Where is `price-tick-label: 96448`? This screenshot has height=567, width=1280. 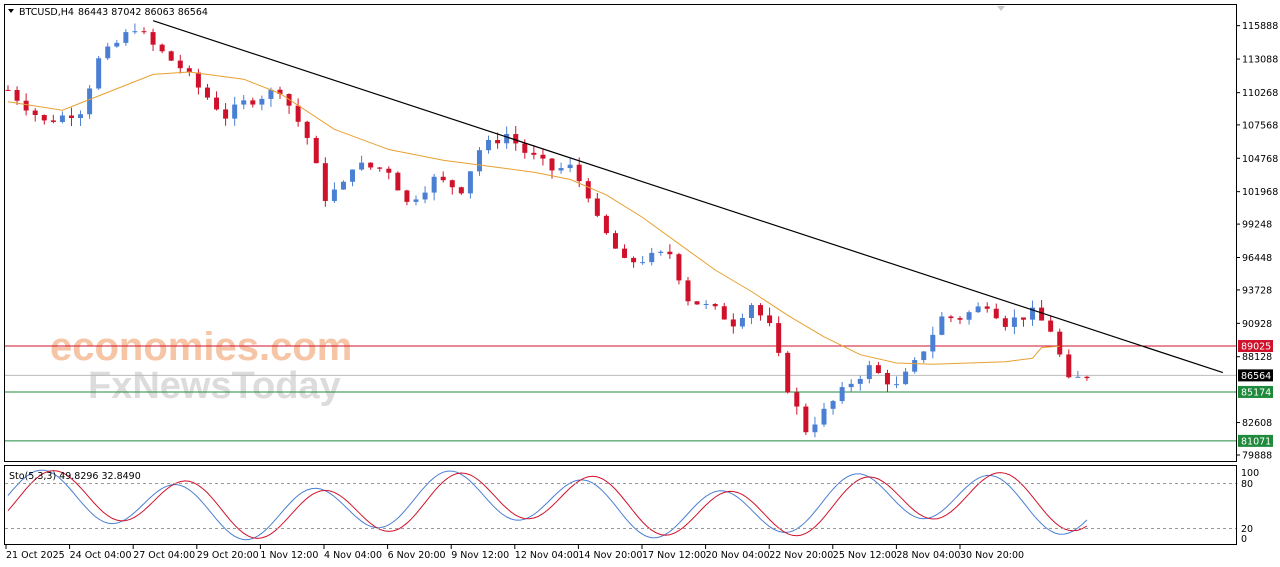
price-tick-label: 96448 is located at coordinates (1257, 258).